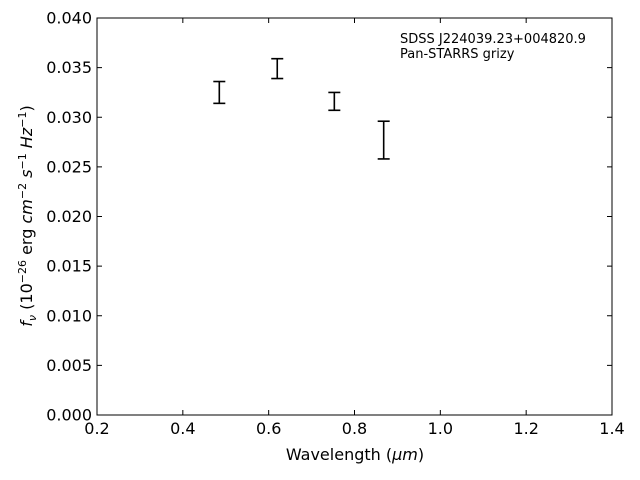 This screenshot has width=640, height=480. I want to click on x-tick-label: 1.0, so click(440, 428).